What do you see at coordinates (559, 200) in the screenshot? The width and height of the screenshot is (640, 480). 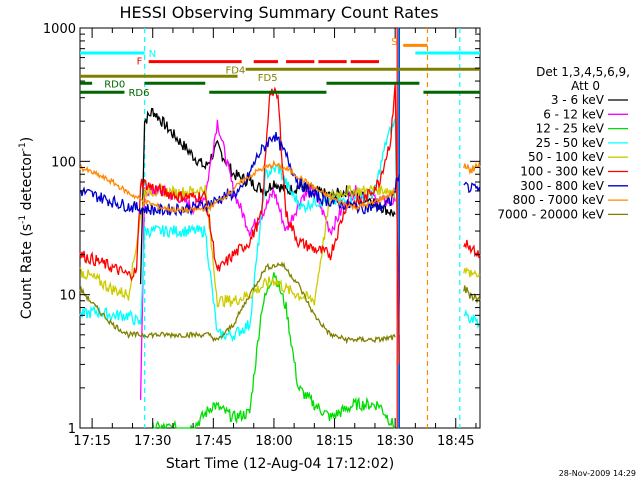 I see `legend-label-800-7000-kev: 800 - 7000 keV` at bounding box center [559, 200].